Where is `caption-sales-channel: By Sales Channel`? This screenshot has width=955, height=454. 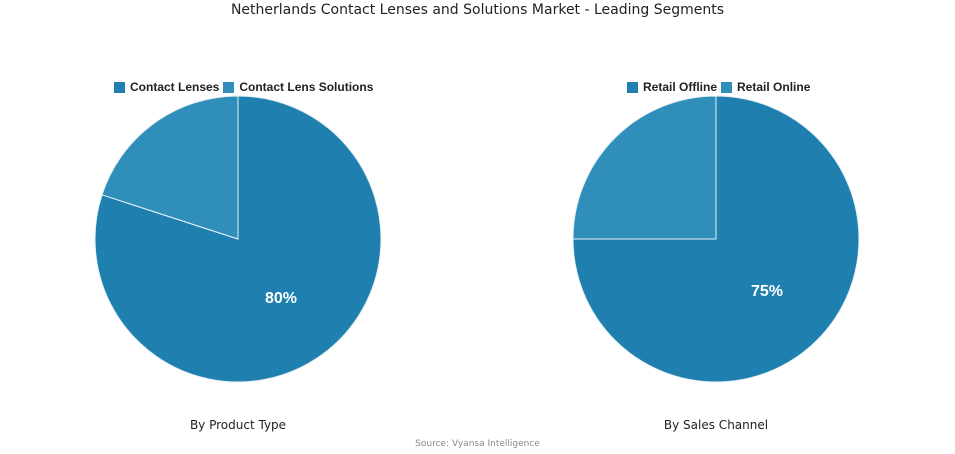 caption-sales-channel: By Sales Channel is located at coordinates (716, 425).